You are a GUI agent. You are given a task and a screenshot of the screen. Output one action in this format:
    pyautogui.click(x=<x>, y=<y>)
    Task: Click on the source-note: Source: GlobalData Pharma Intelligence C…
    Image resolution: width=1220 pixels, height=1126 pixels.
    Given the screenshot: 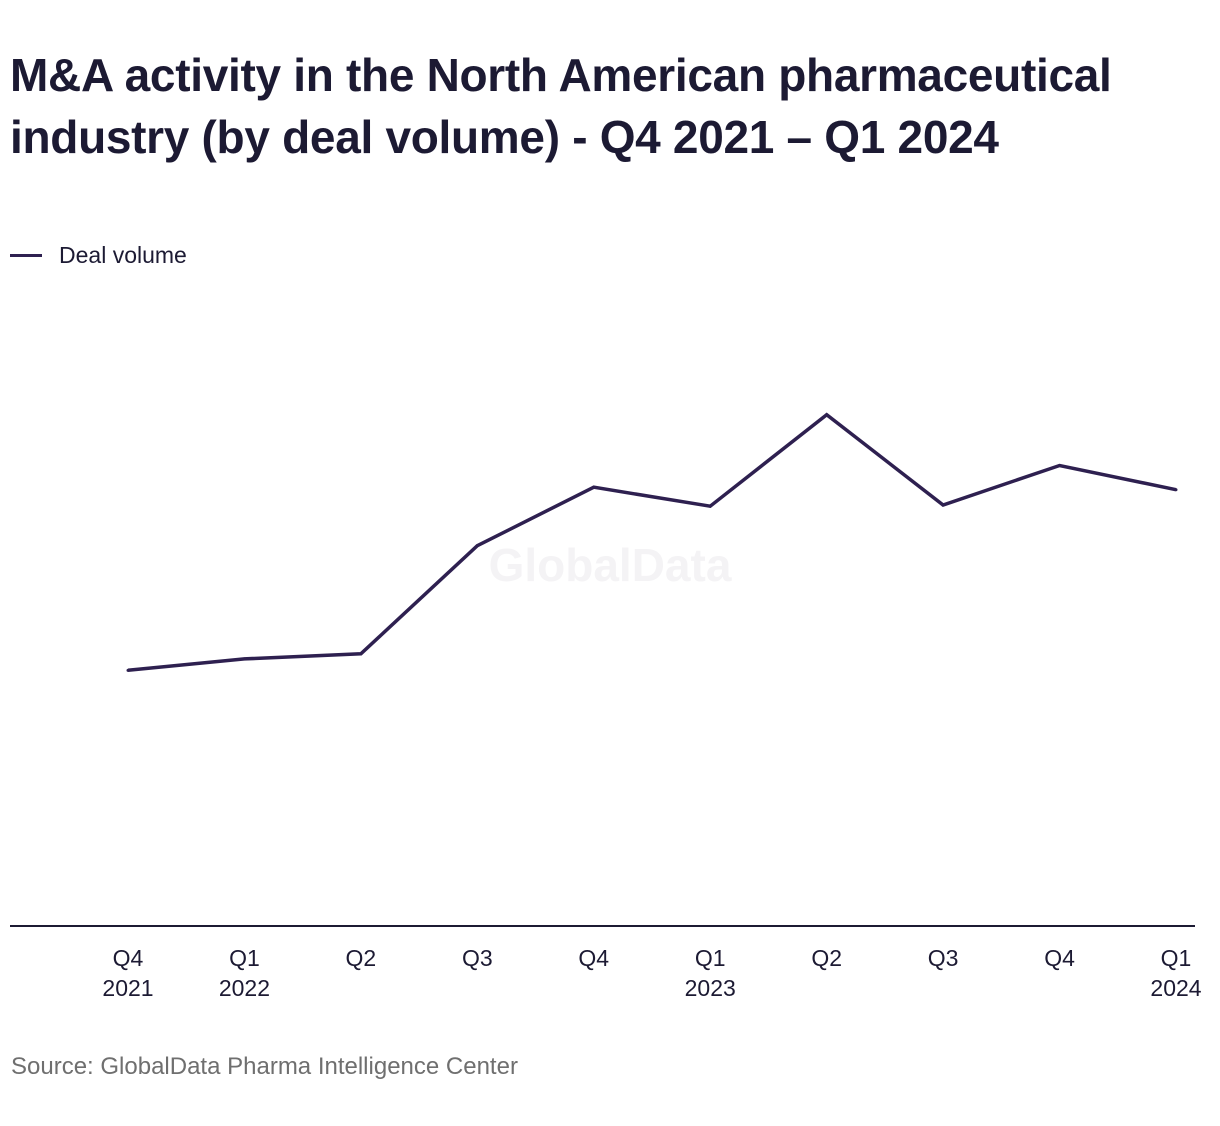 What is the action you would take?
    pyautogui.click(x=264, y=1066)
    